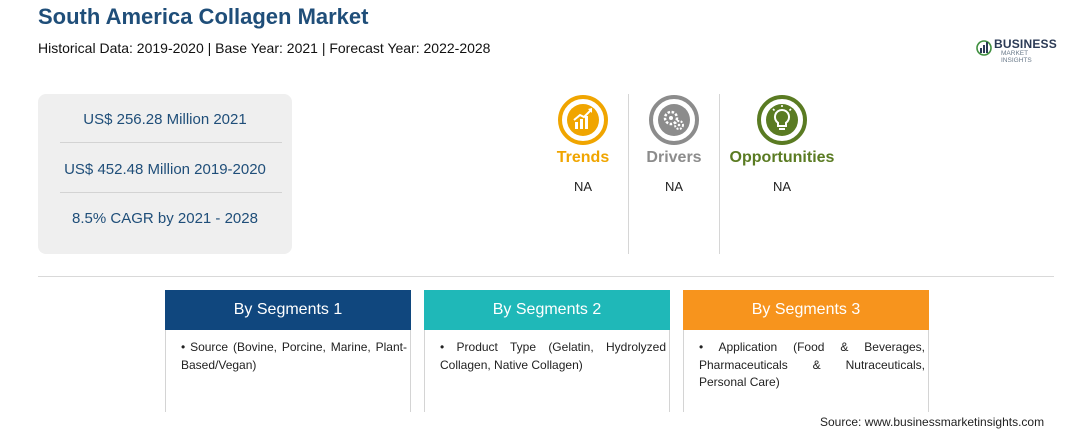 The height and width of the screenshot is (430, 1092). I want to click on trends-label: Trends, so click(583, 157).